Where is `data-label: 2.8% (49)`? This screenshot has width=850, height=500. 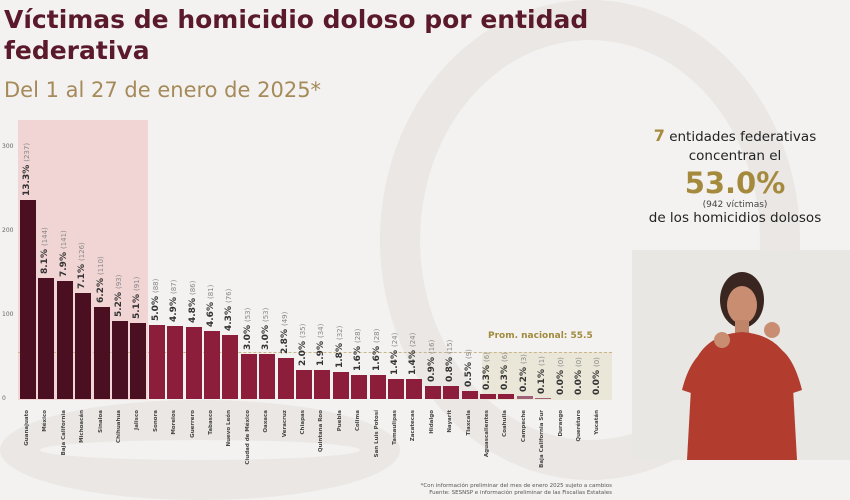
data-label: 2.8% (49) is located at coordinates (285, 332).